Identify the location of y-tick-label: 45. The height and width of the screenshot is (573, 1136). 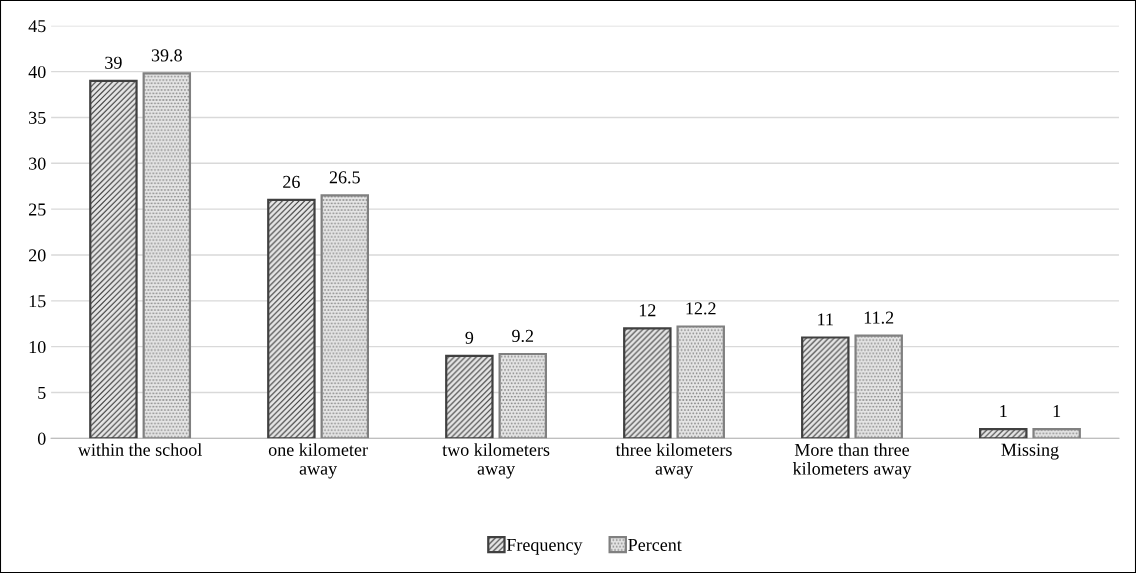
(37, 26).